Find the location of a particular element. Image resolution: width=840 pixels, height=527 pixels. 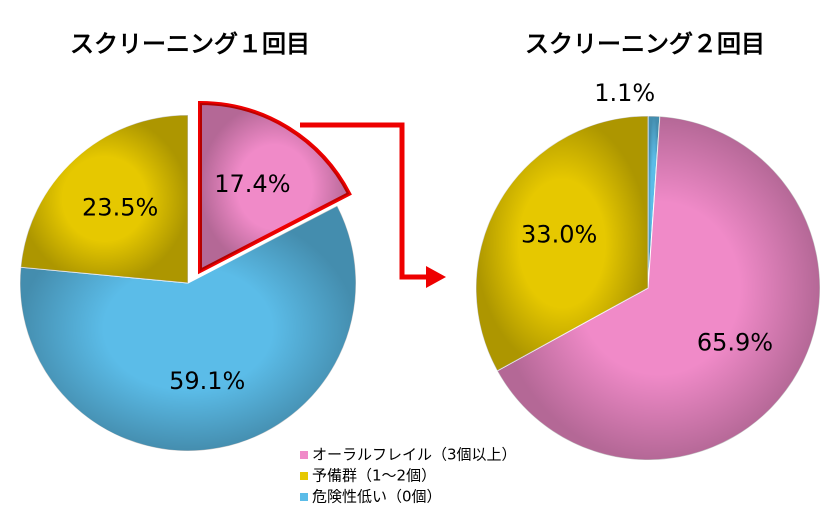

arrow is located at coordinates (364, 201).